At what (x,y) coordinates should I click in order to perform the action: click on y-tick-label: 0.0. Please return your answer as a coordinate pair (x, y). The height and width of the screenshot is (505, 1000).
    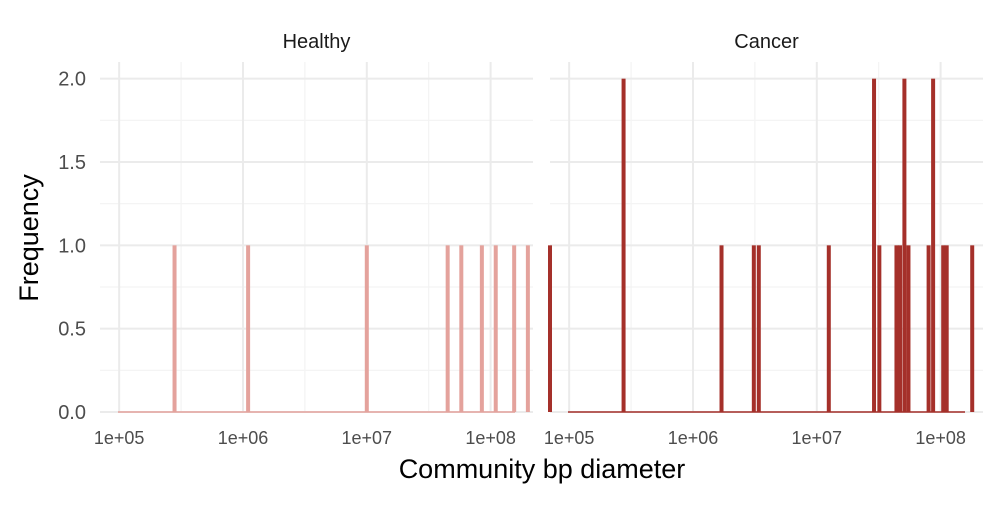
    Looking at the image, I should click on (72, 413).